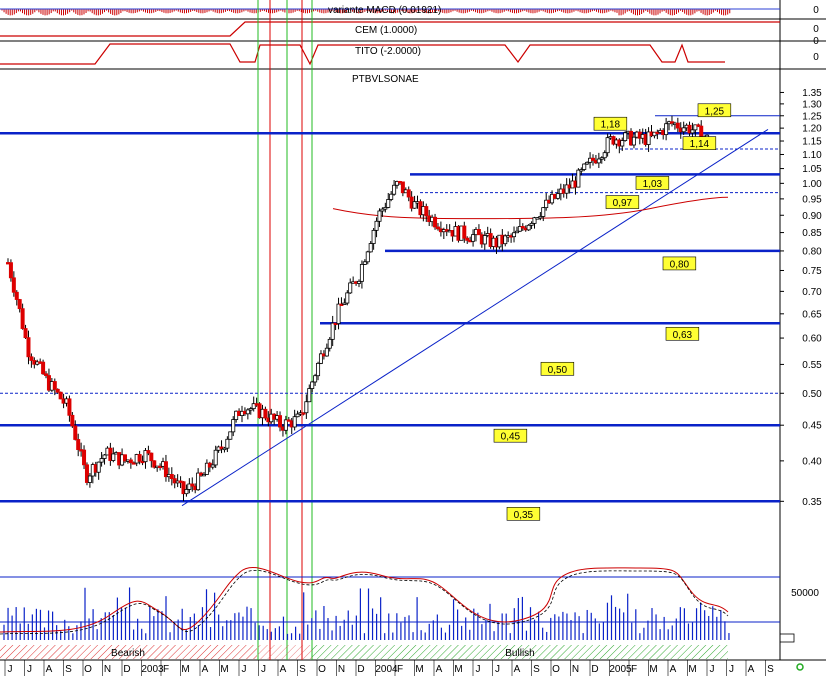  Describe the element at coordinates (388, 51) in the screenshot. I see `tito-title: TITO (-2.0000)` at that location.